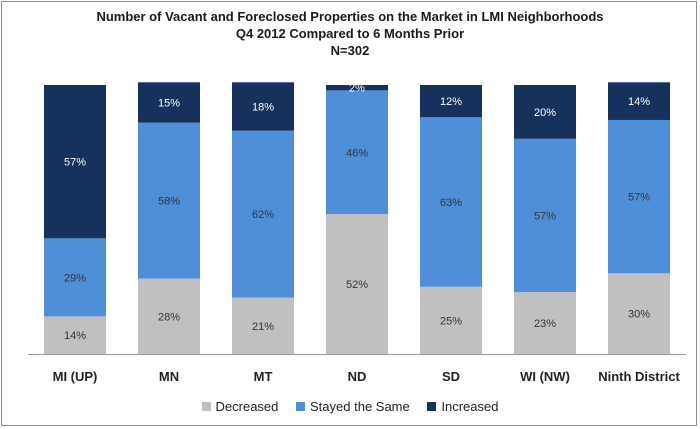 Image resolution: width=700 pixels, height=429 pixels. I want to click on data-label-1-0: 29%, so click(75, 278).